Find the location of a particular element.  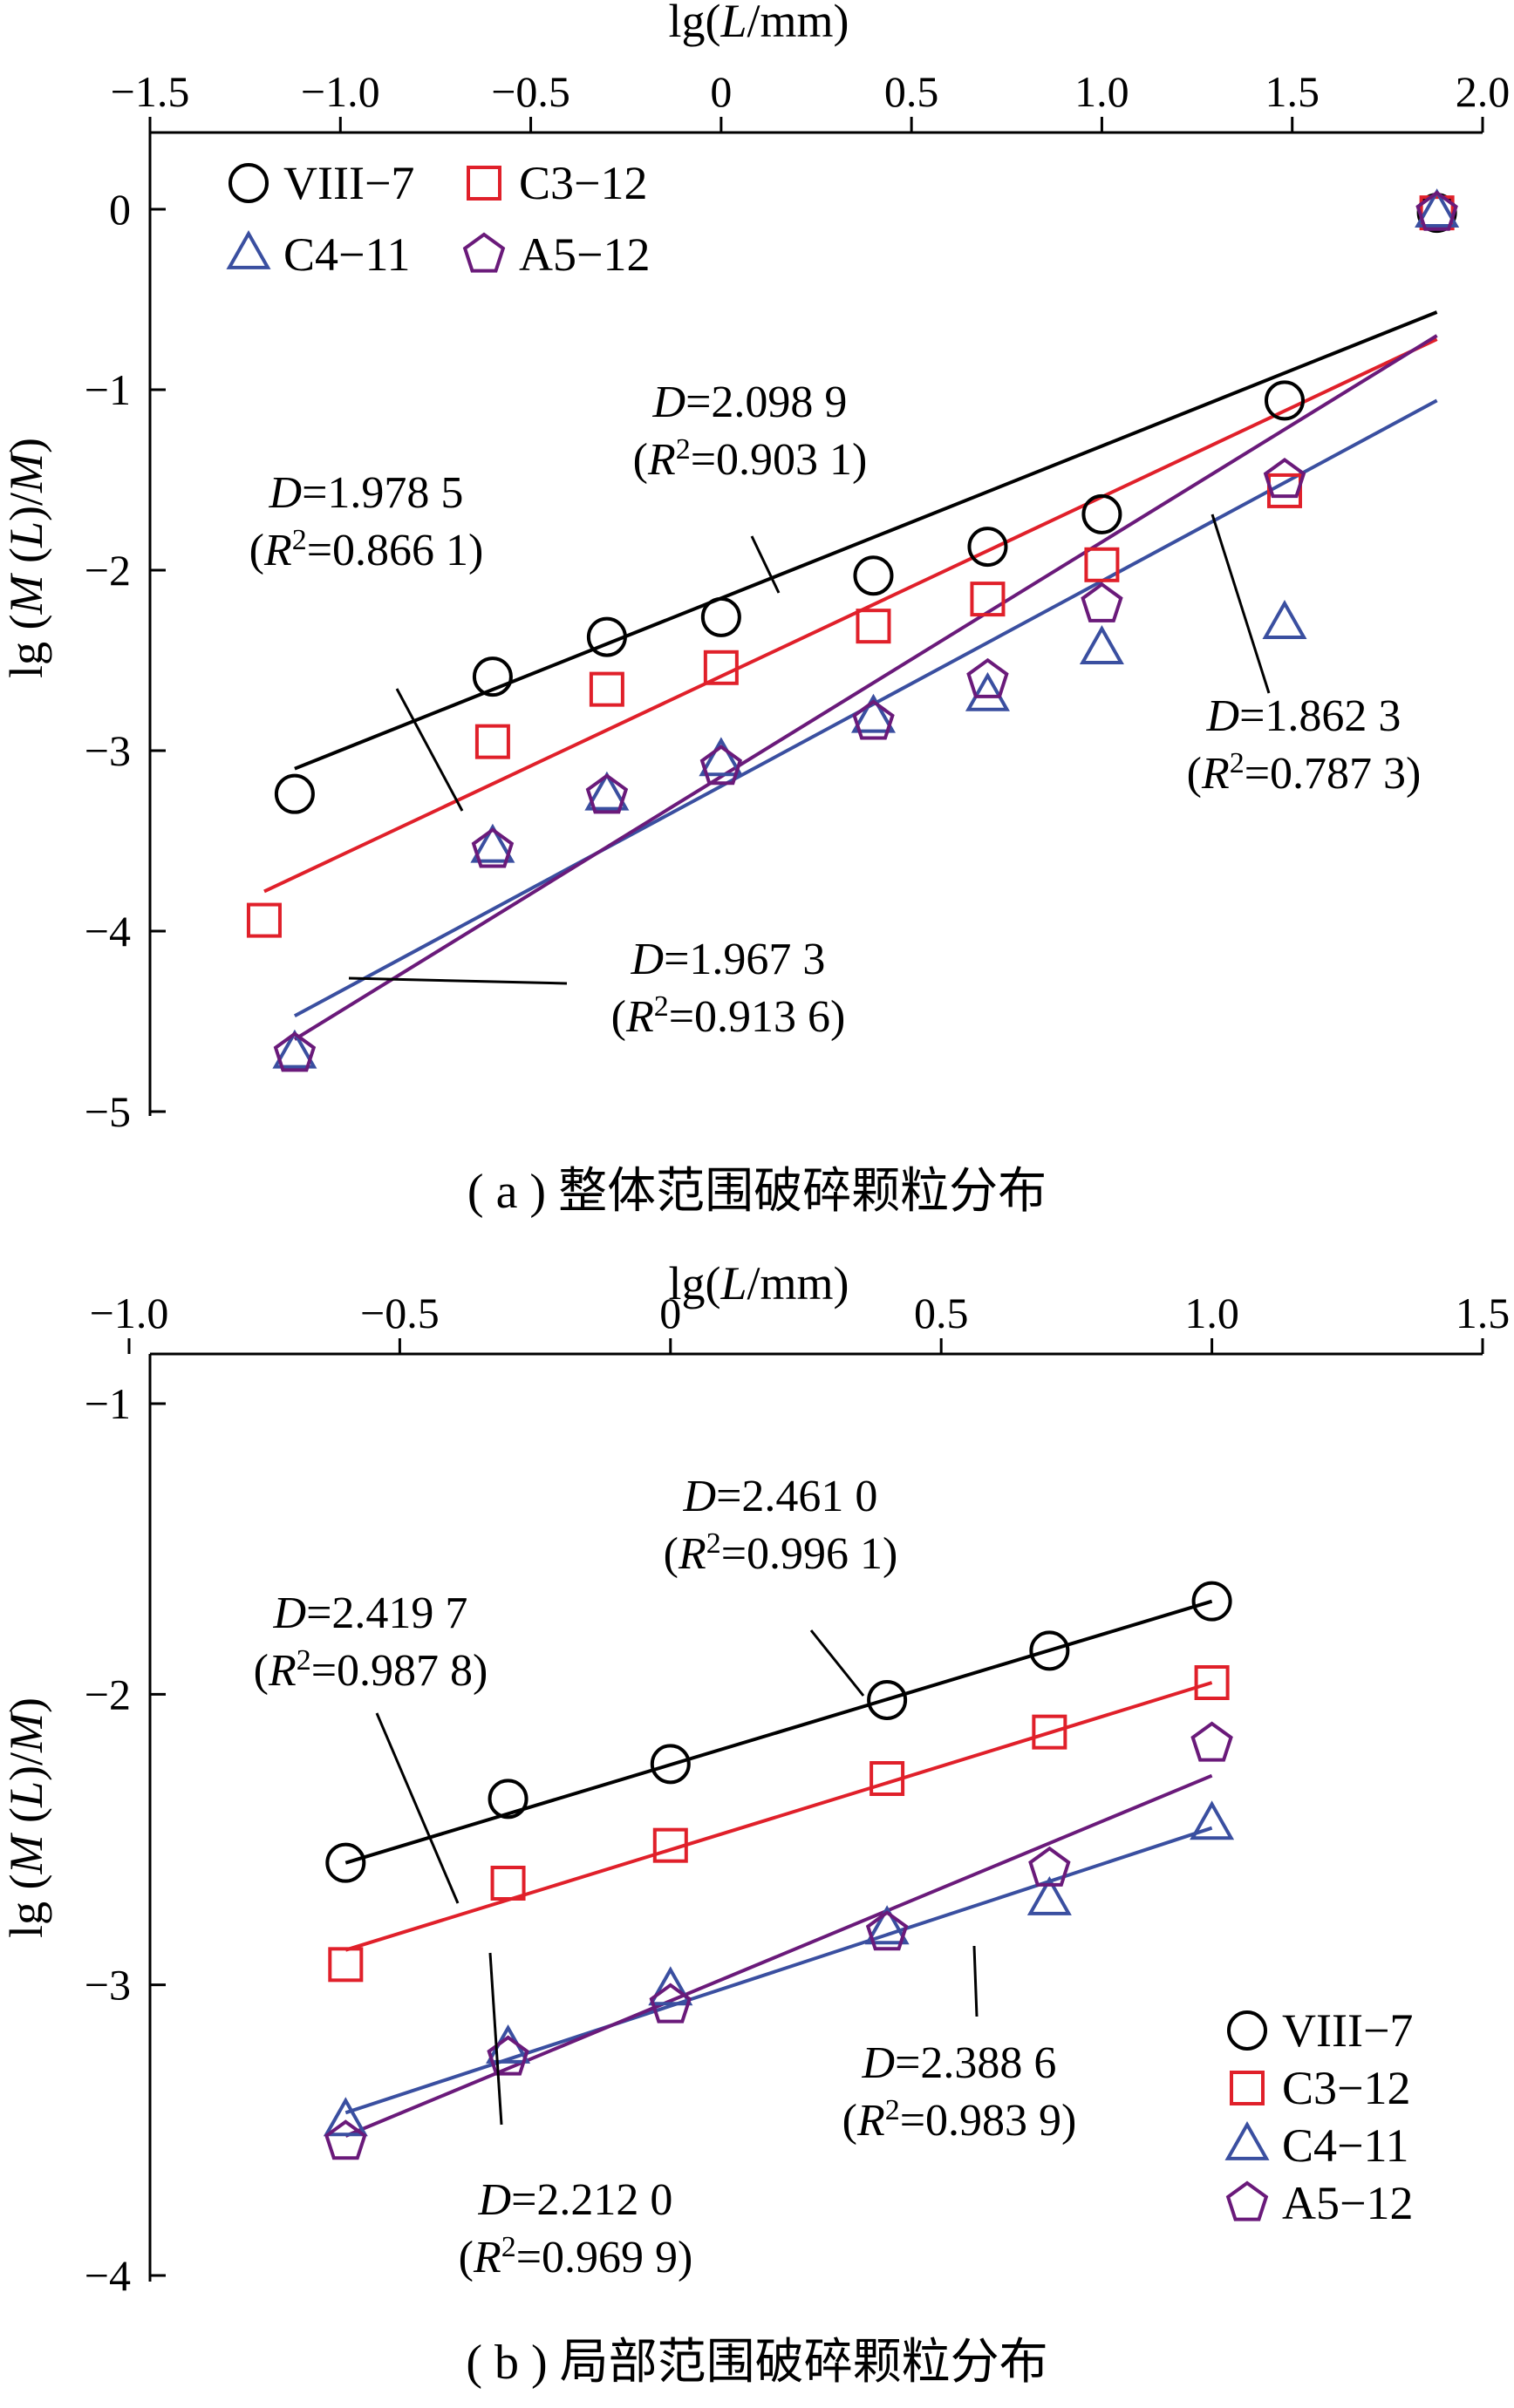

annotation-d: D=2.461 0 is located at coordinates (780, 1496).